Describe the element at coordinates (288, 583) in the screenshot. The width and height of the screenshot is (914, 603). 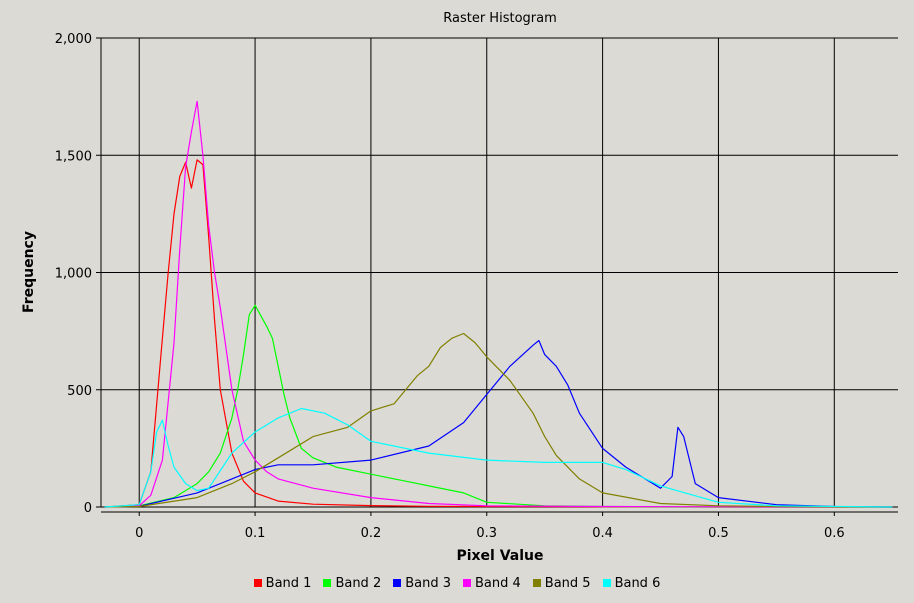
I see `legend-label: Band 1` at that location.